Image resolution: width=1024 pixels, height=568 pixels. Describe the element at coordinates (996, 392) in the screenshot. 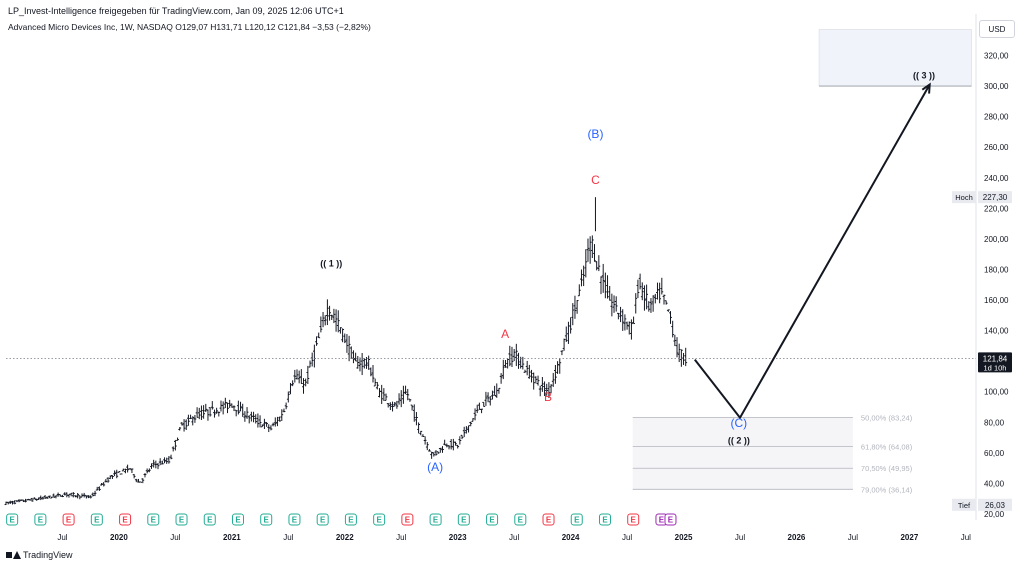

I see `price-tick-label: 100,00` at that location.